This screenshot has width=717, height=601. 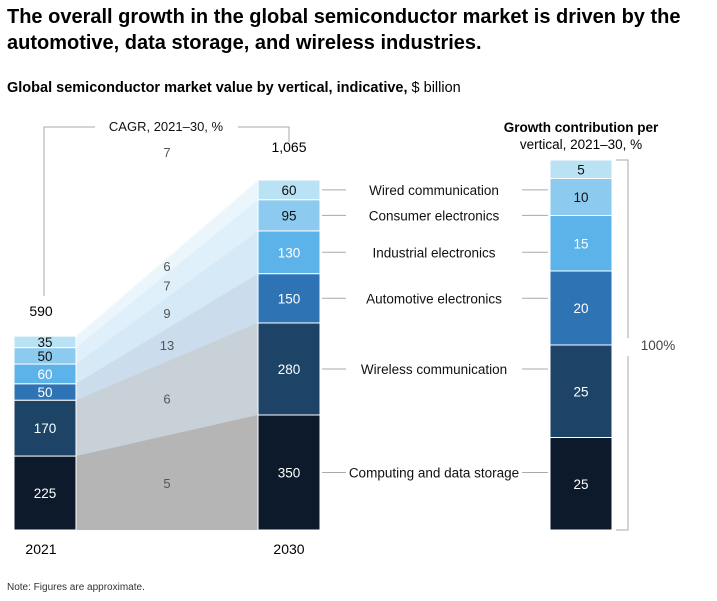 I want to click on x-tick-label: 2021, so click(x=40, y=549).